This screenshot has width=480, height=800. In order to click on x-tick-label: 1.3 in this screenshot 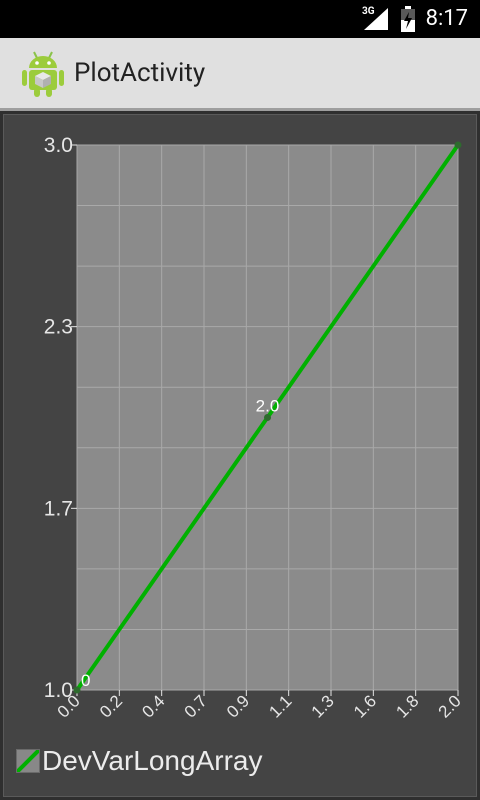, I will do `click(323, 706)`.